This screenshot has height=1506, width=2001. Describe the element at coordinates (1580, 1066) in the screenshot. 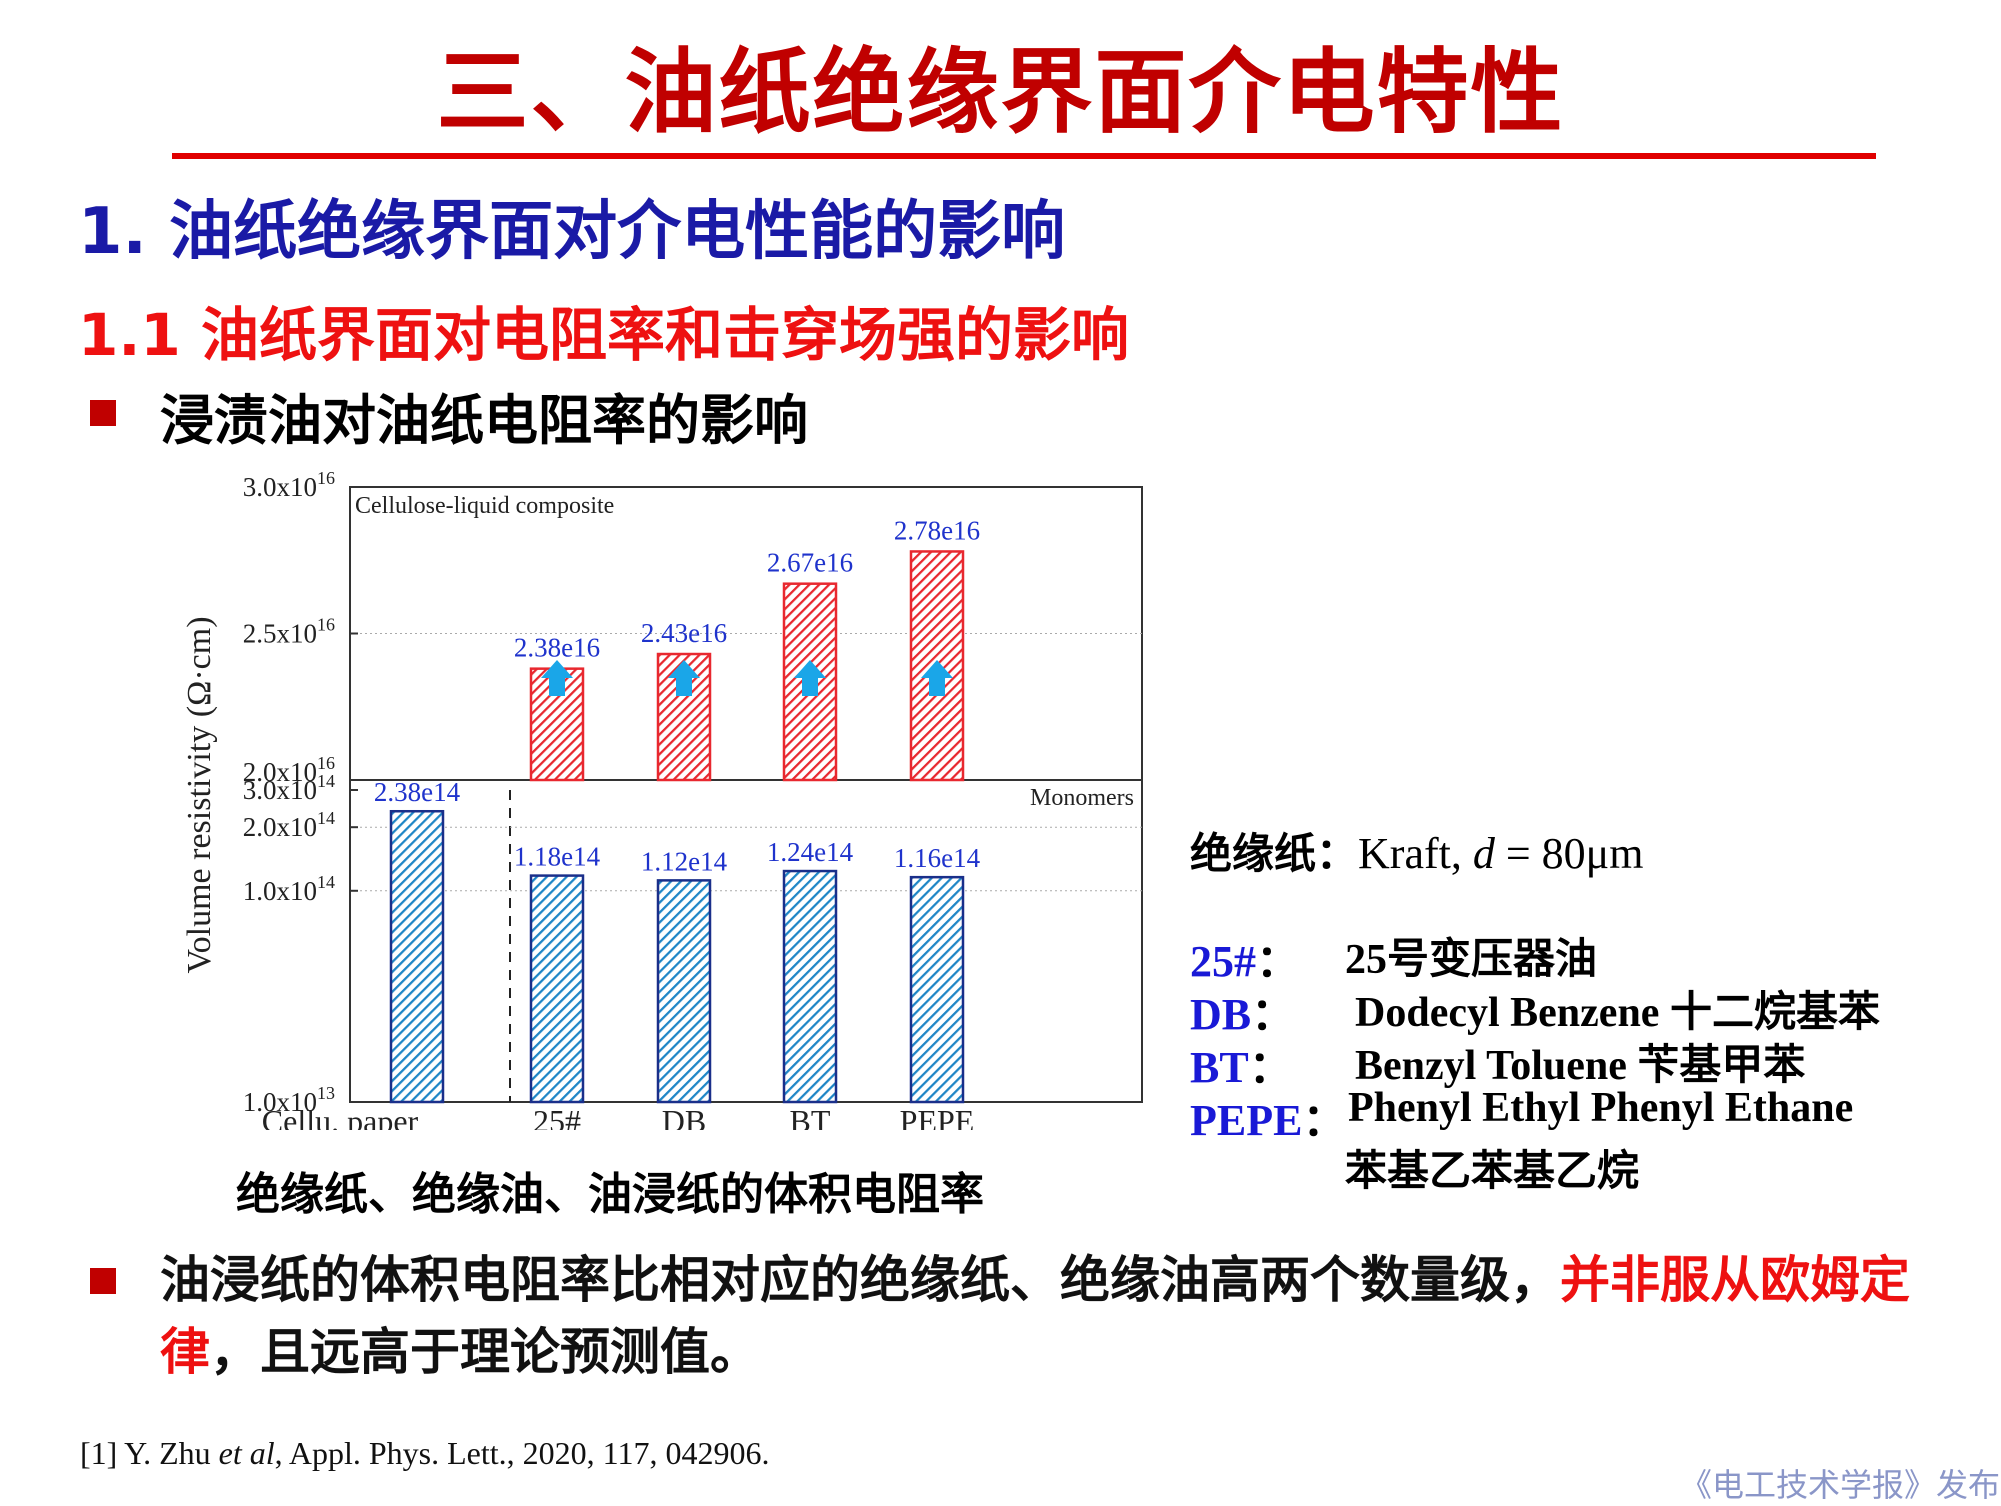

I see `legend-value: Benzyl Toluene 苄基甲苯` at that location.